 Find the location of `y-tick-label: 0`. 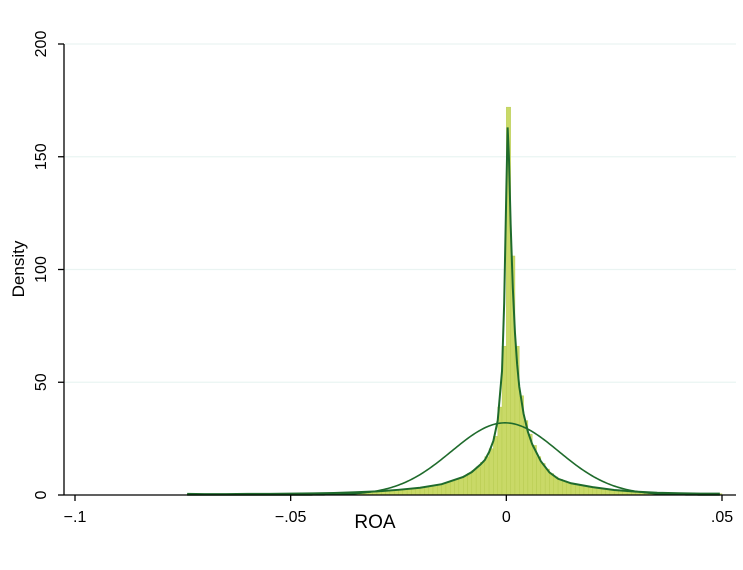

y-tick-label: 0 is located at coordinates (41, 494).